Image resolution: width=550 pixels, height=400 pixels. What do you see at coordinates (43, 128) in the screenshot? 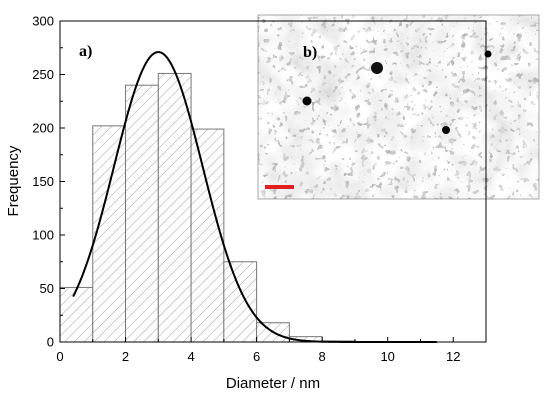
I see `y-tick-label-4: 200` at bounding box center [43, 128].